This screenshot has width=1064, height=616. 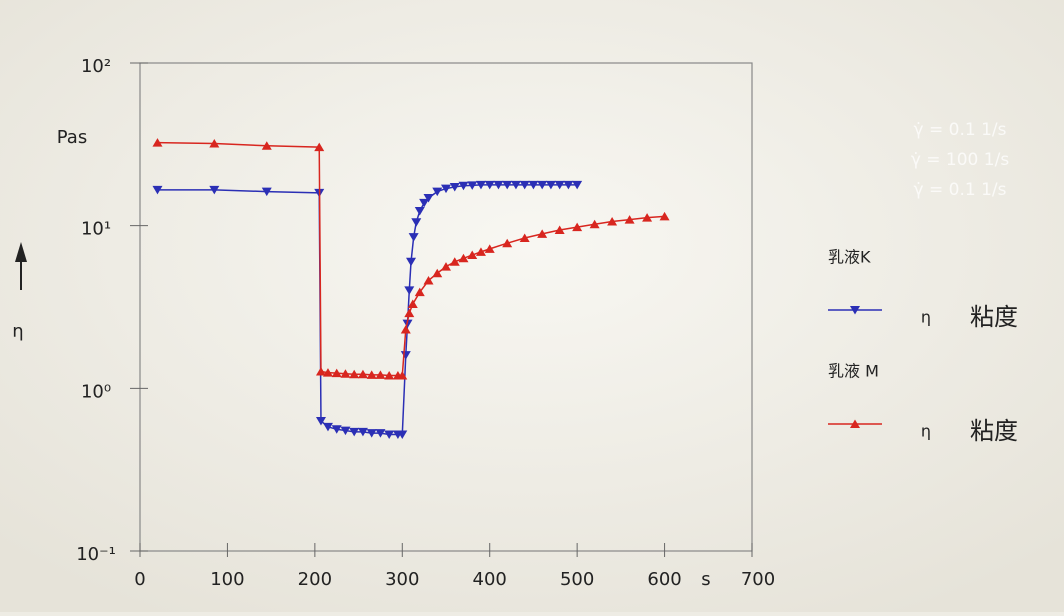 What do you see at coordinates (227, 579) in the screenshot?
I see `x-tick-label: 100` at bounding box center [227, 579].